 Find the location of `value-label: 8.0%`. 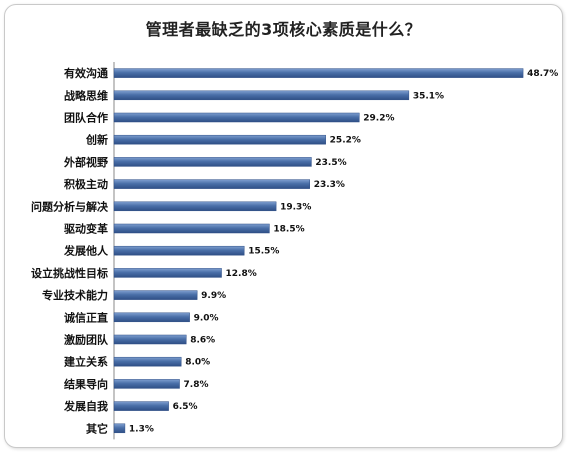

value-label: 8.0% is located at coordinates (197, 363).